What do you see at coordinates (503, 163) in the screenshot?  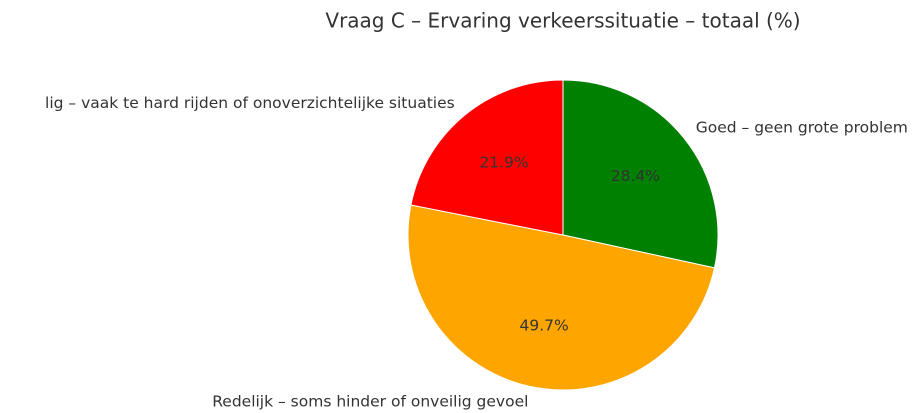 I see `value-label: 21.9%` at bounding box center [503, 163].